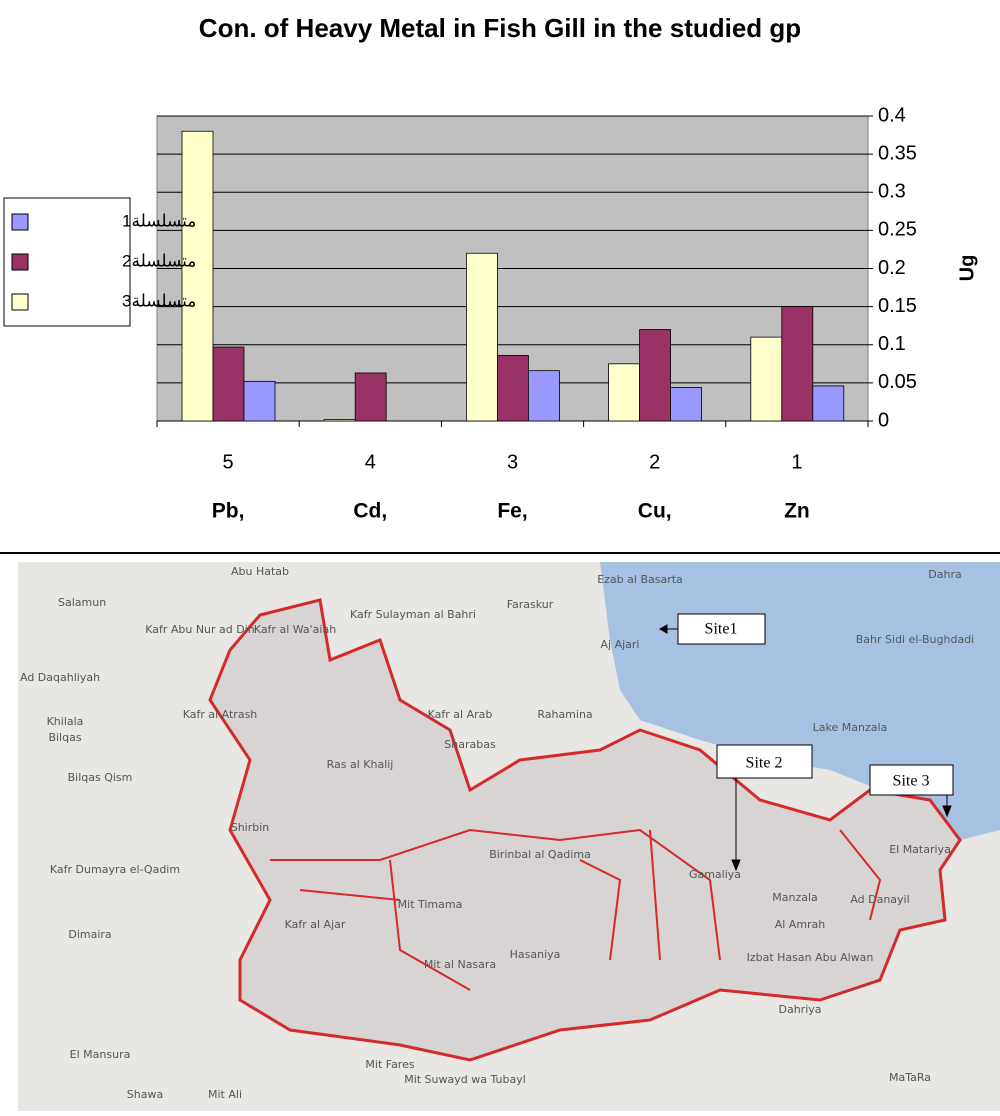 This screenshot has width=1000, height=1116. I want to click on y-tick-label: 0.25, so click(897, 230).